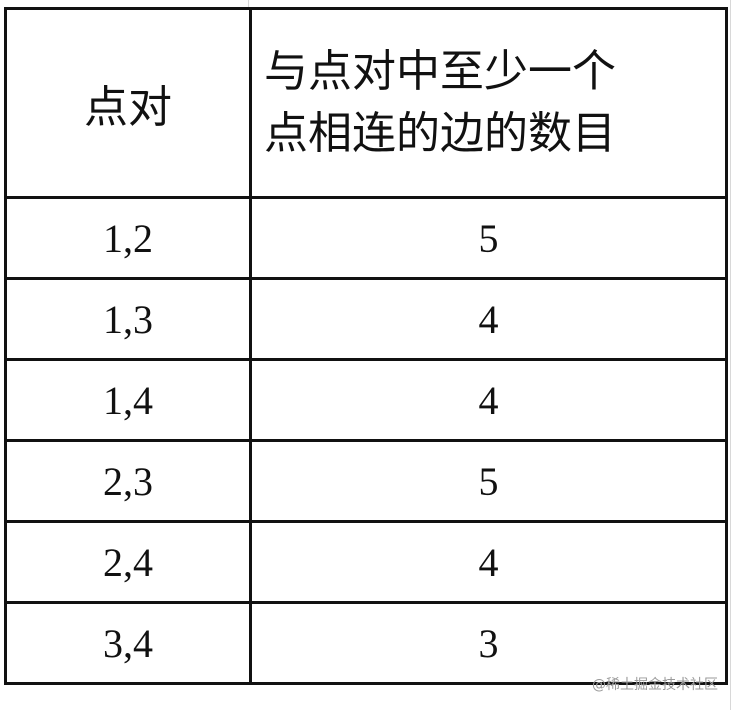  I want to click on table-row: 2,3 5, so click(366, 481).